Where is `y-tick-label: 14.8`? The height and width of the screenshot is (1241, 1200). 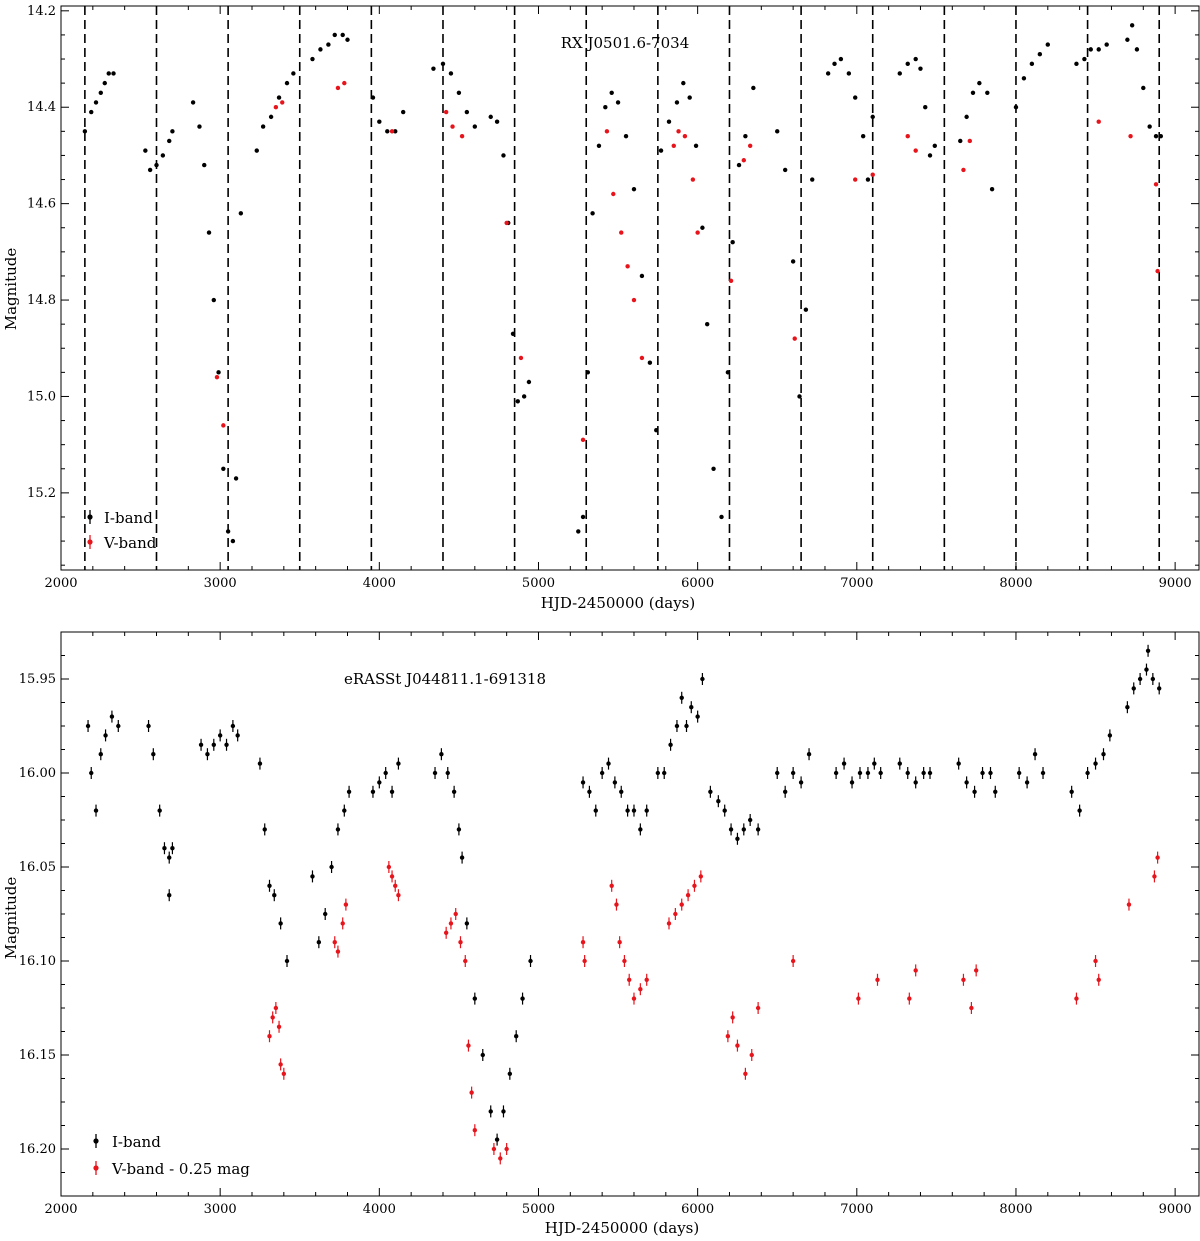 y-tick-label: 14.8 is located at coordinates (41, 300).